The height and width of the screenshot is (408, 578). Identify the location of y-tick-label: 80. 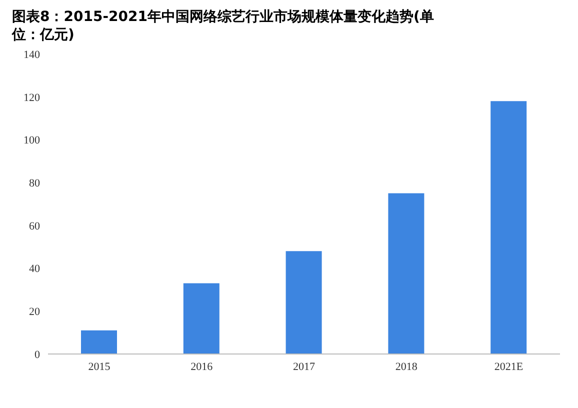
(34, 183).